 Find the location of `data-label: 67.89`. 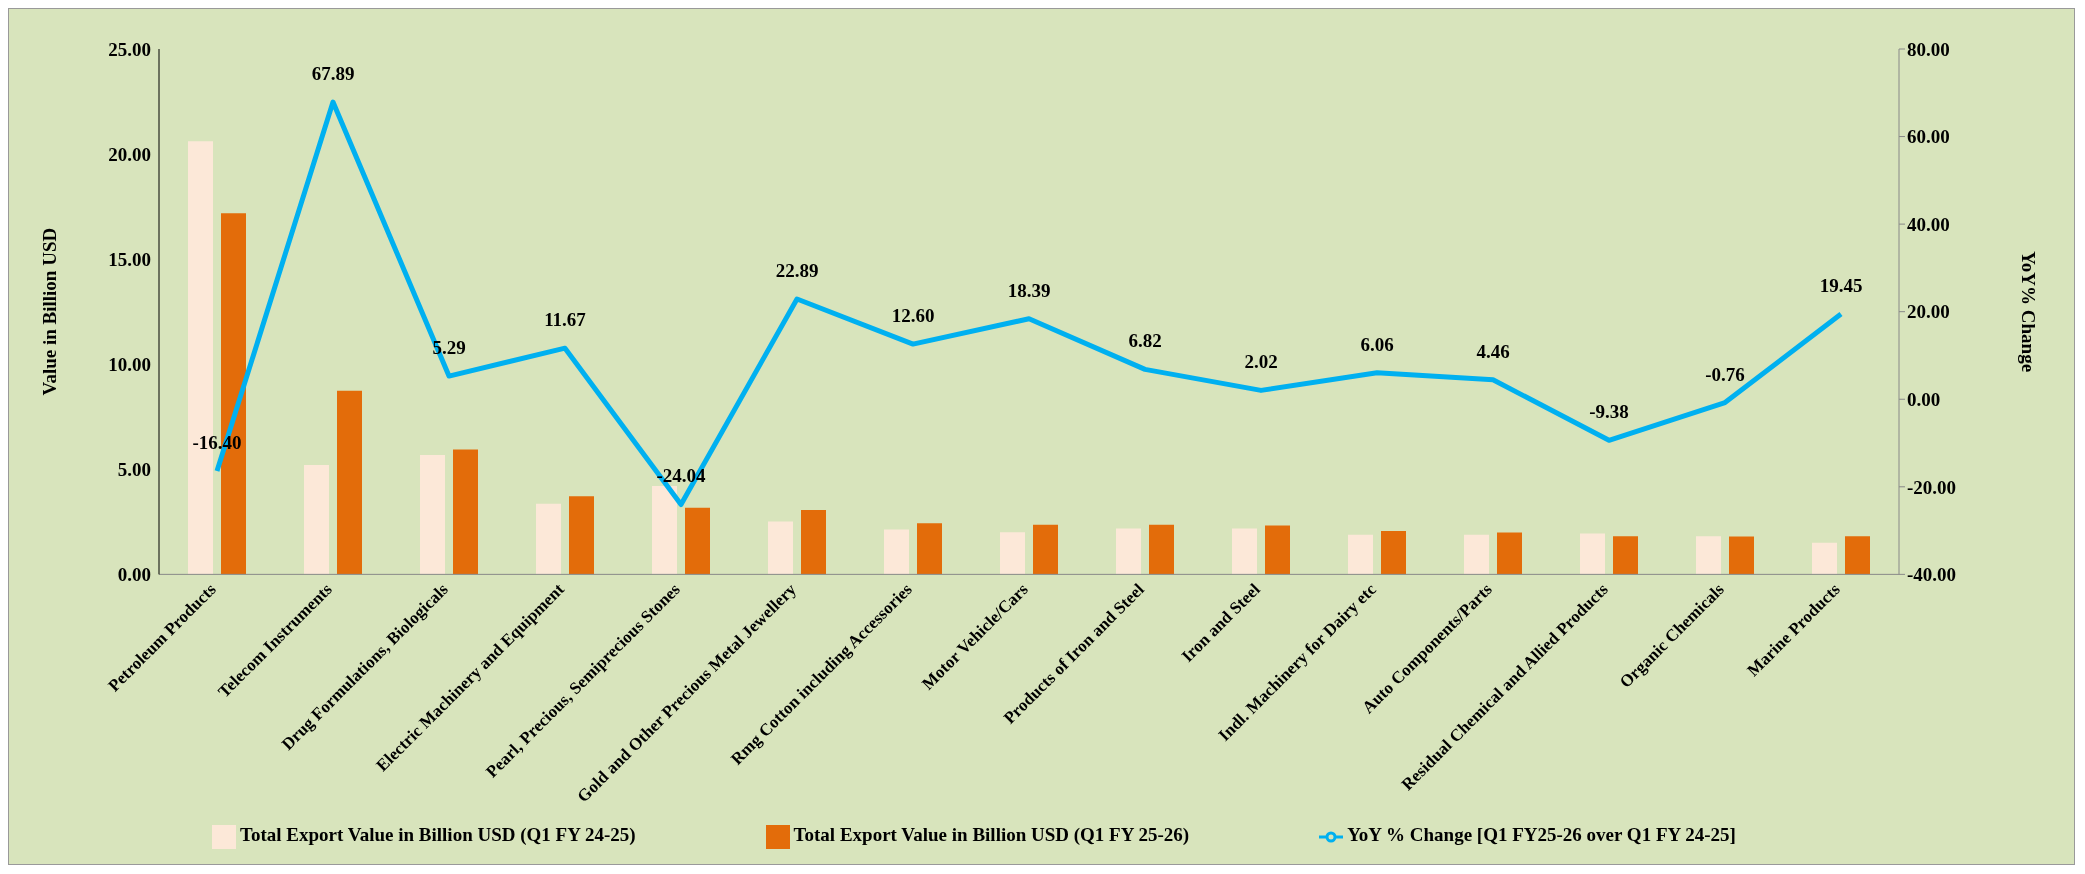

data-label: 67.89 is located at coordinates (333, 74).